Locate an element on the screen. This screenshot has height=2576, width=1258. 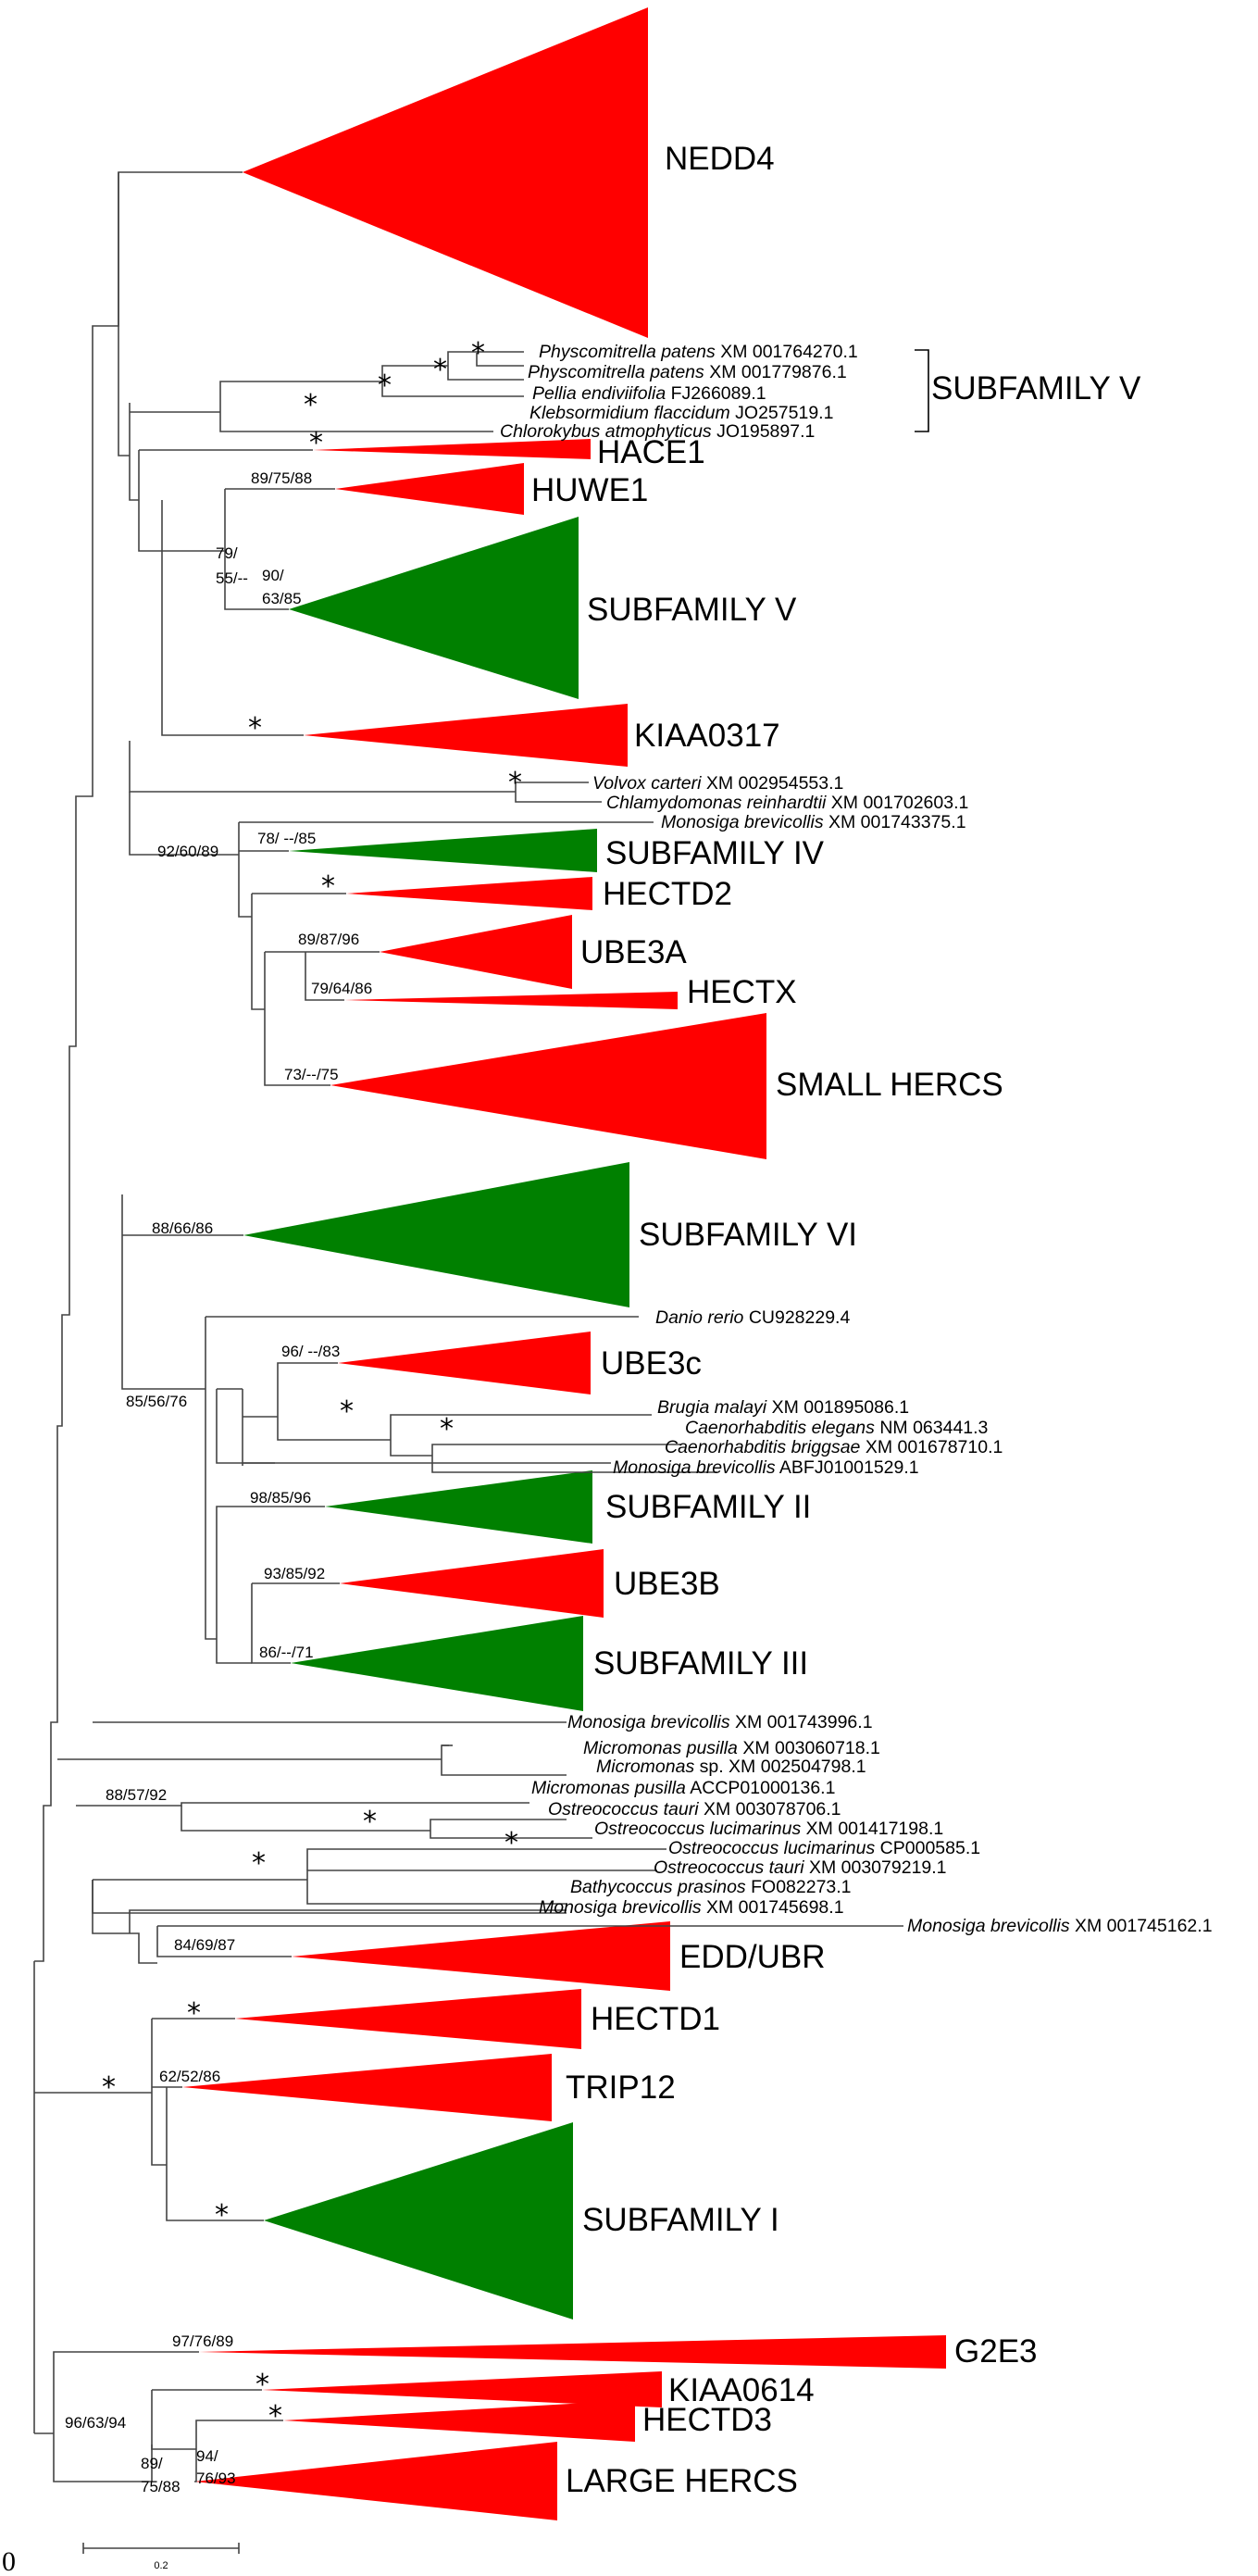
support-value: 85/56/76 is located at coordinates (156, 1401).